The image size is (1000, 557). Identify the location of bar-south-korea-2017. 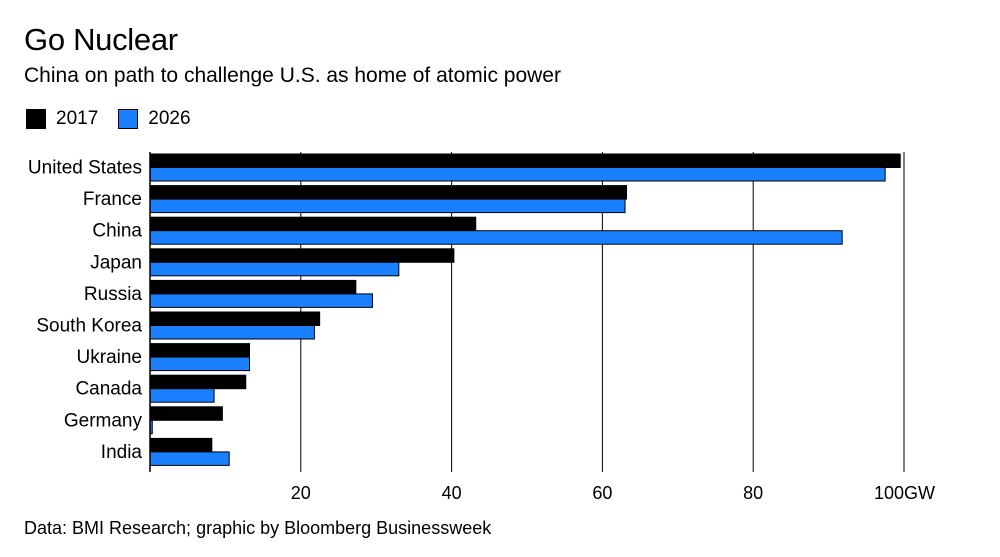
(235, 318).